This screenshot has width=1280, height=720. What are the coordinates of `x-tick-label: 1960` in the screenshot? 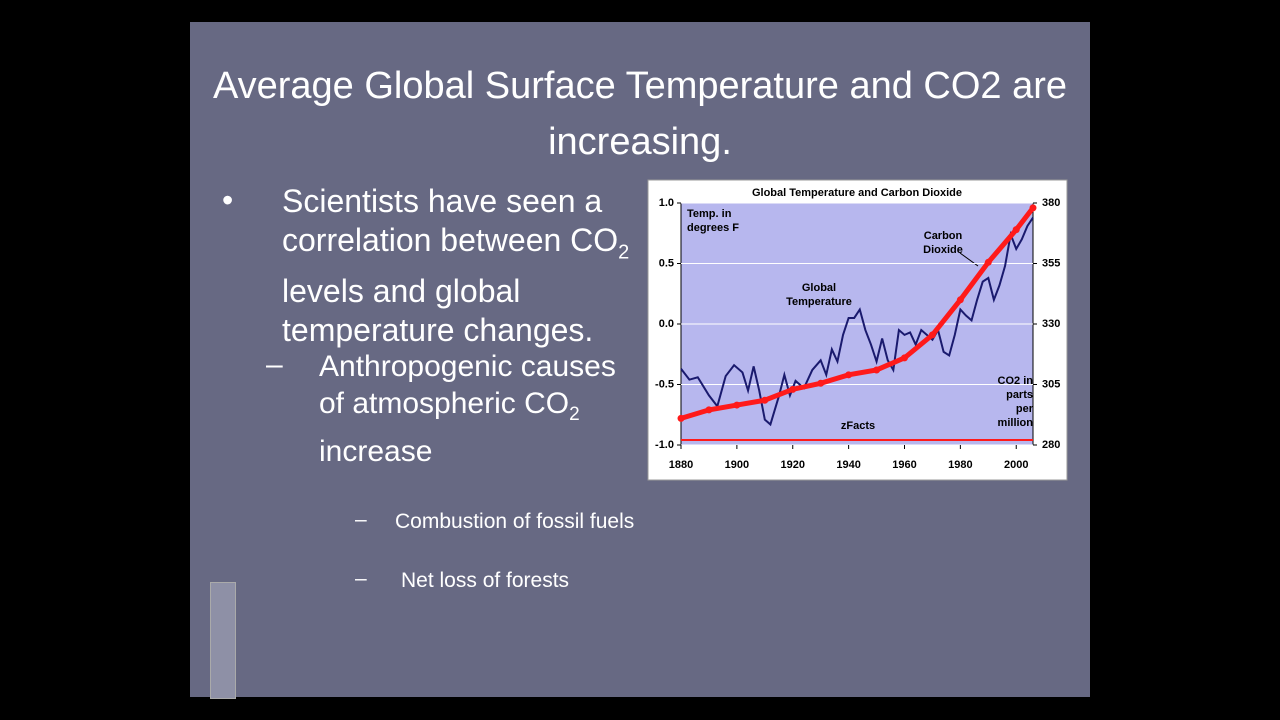 It's located at (904, 465).